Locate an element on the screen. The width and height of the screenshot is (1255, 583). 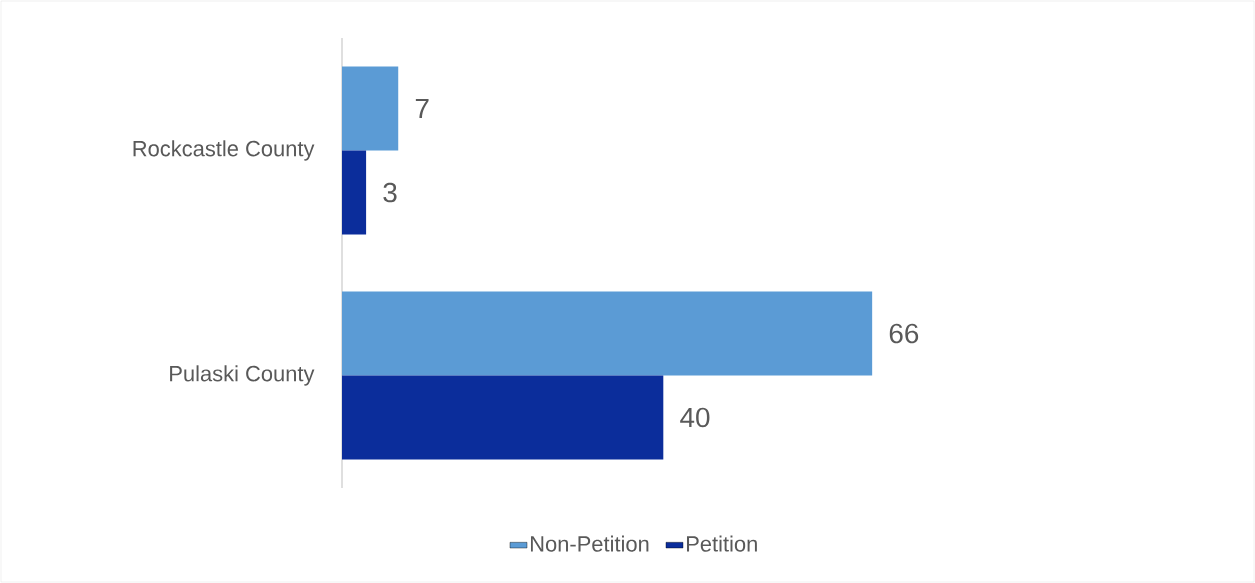
y-tick-label: Rockcastle County is located at coordinates (224, 150).